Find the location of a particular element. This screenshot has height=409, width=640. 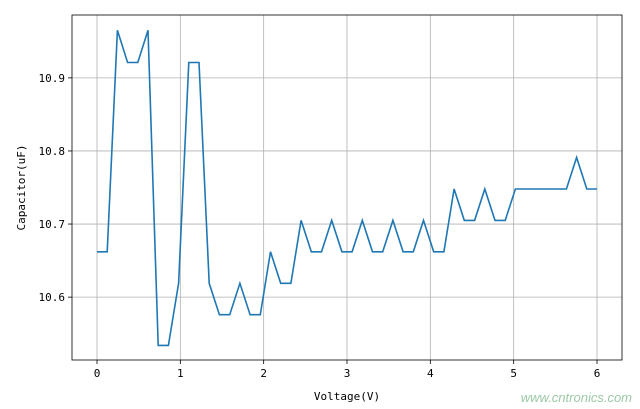

x-tick-label: 5 is located at coordinates (513, 373).